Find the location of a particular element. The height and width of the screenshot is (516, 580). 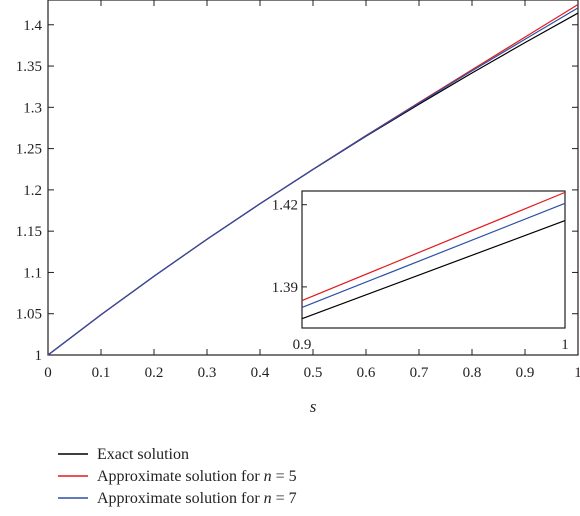

legend-label: Approximate solution for n = 7 is located at coordinates (197, 498).